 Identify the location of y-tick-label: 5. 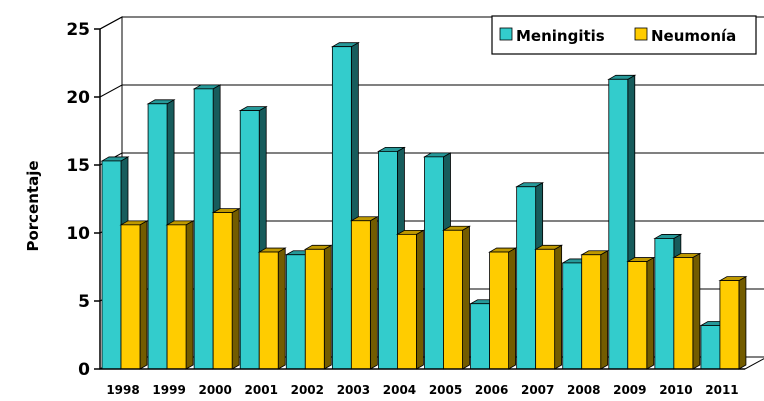
(84, 302).